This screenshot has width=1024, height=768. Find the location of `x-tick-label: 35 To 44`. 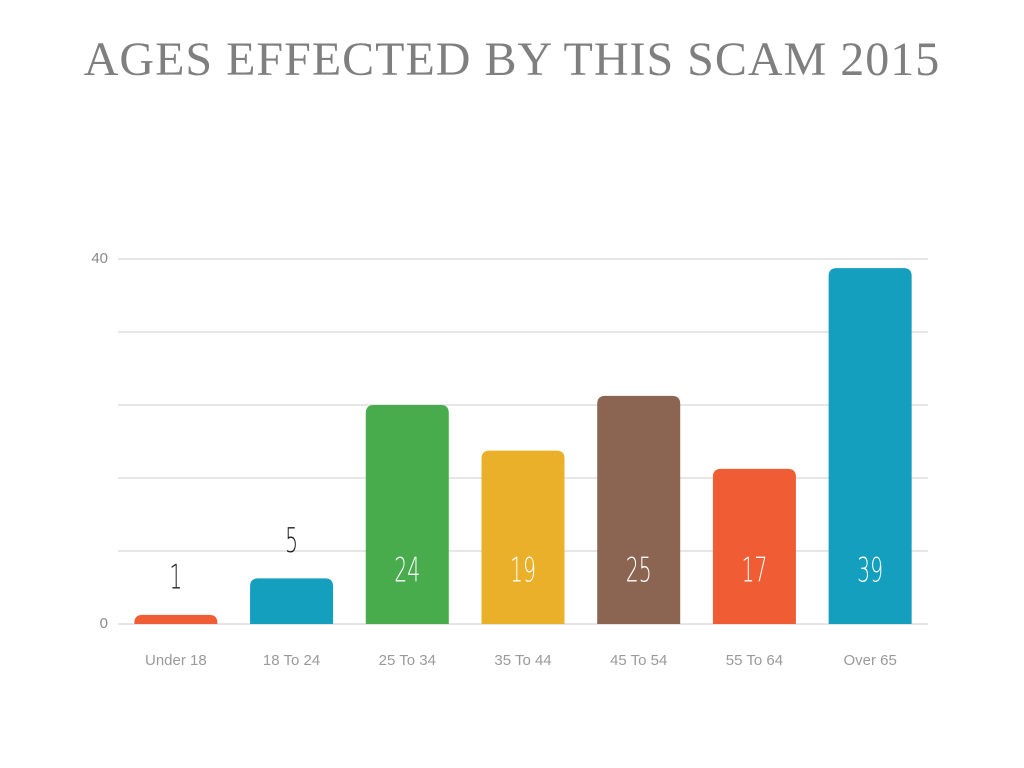

x-tick-label: 35 To 44 is located at coordinates (522, 660).